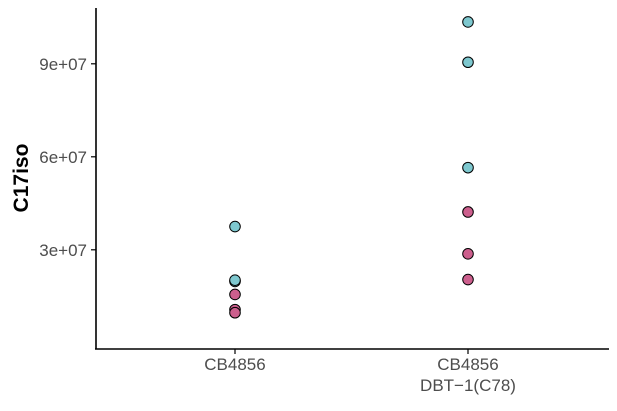 Image resolution: width=617 pixels, height=411 pixels. What do you see at coordinates (234, 364) in the screenshot?
I see `x-tick-label: CB4856` at bounding box center [234, 364].